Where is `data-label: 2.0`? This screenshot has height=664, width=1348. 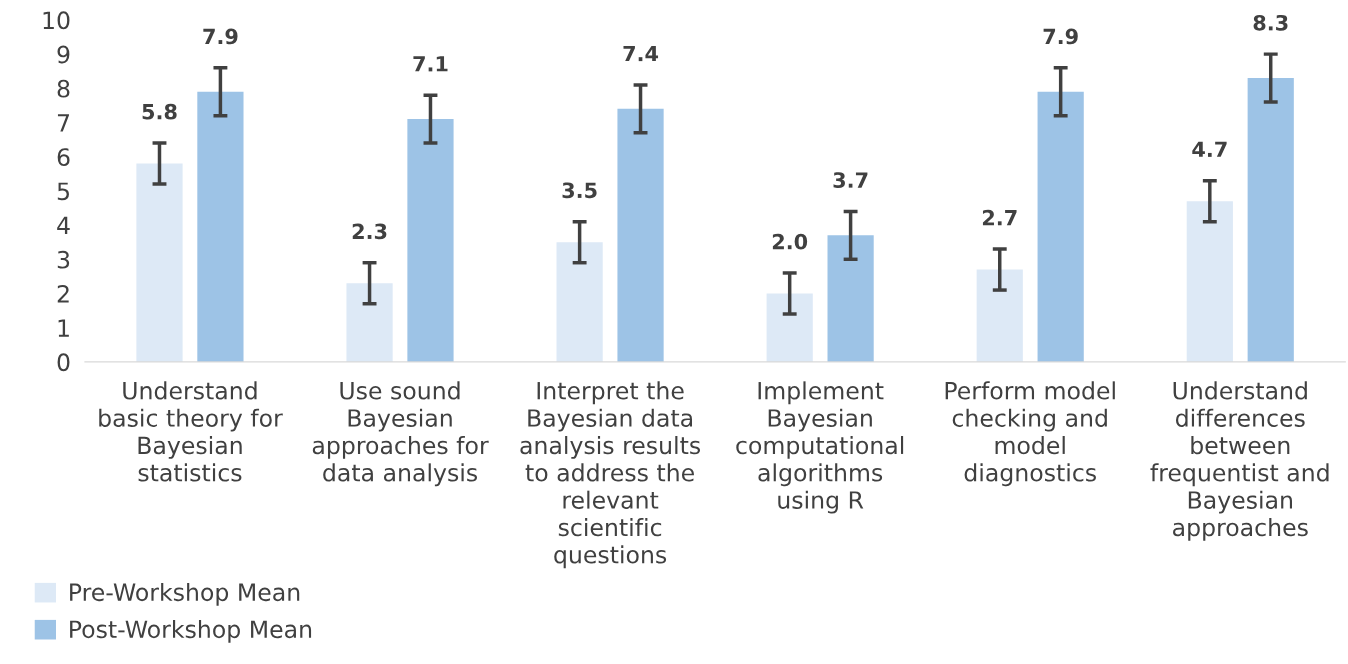 data-label: 2.0 is located at coordinates (790, 241).